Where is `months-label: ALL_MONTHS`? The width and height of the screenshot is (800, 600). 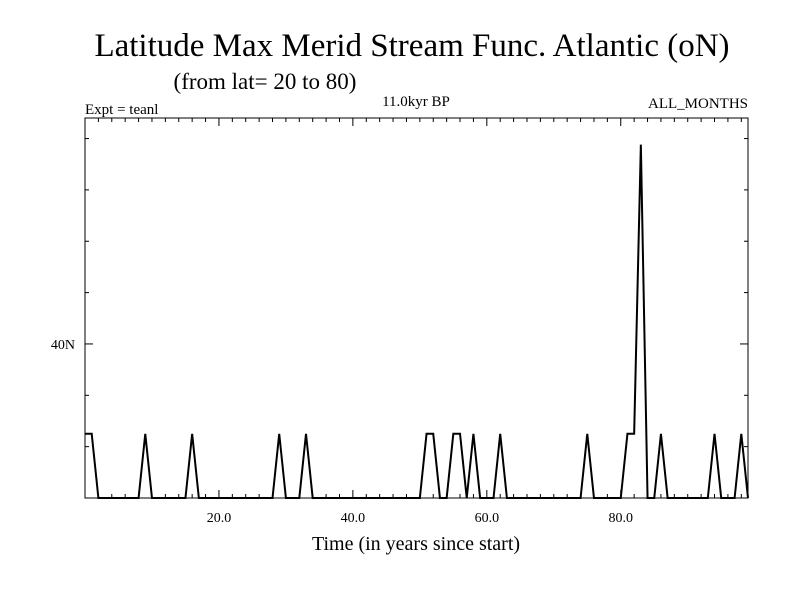
months-label: ALL_MONTHS is located at coordinates (698, 104).